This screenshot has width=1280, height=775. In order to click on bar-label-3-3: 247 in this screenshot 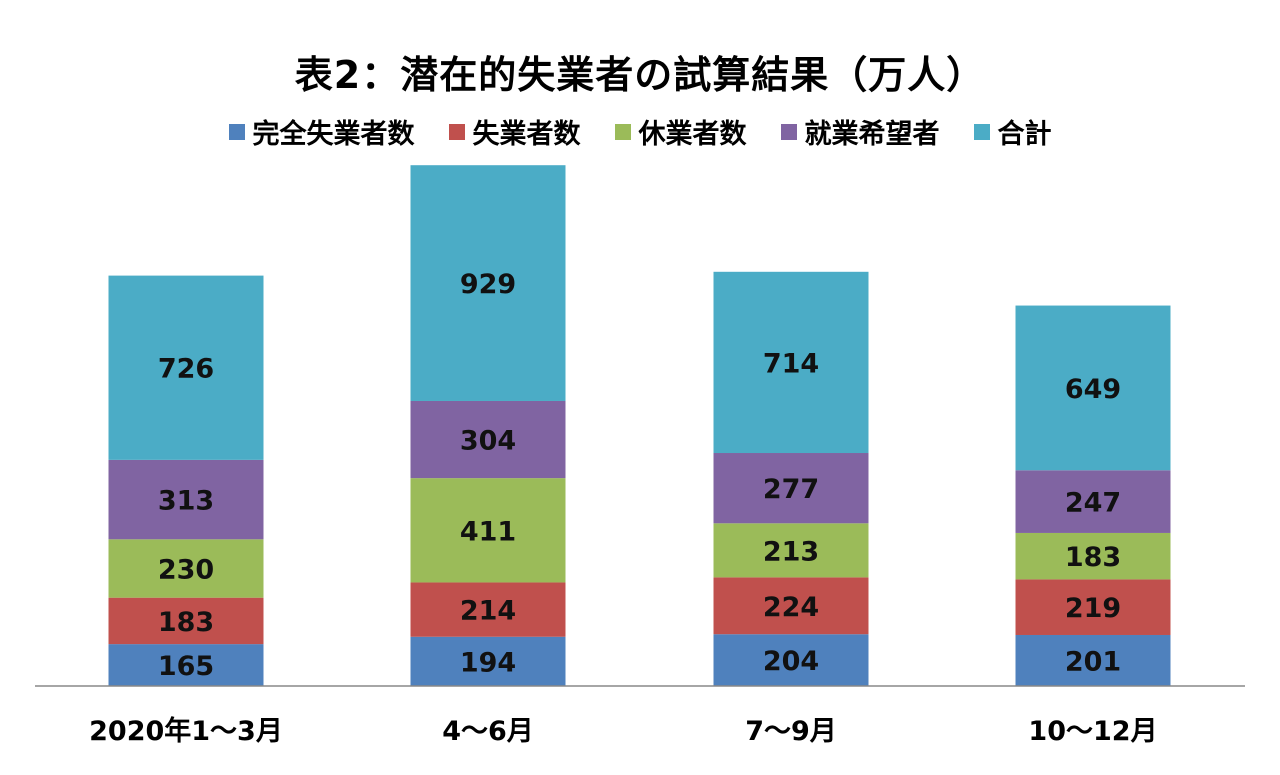, I will do `click(1093, 503)`.